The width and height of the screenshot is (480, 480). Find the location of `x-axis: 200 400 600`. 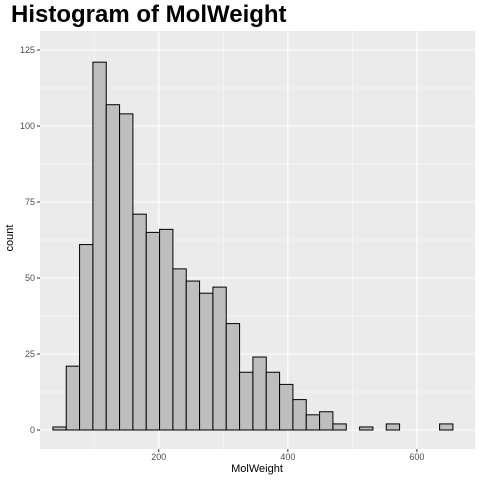

x-axis: 200 400 600 is located at coordinates (287, 455).